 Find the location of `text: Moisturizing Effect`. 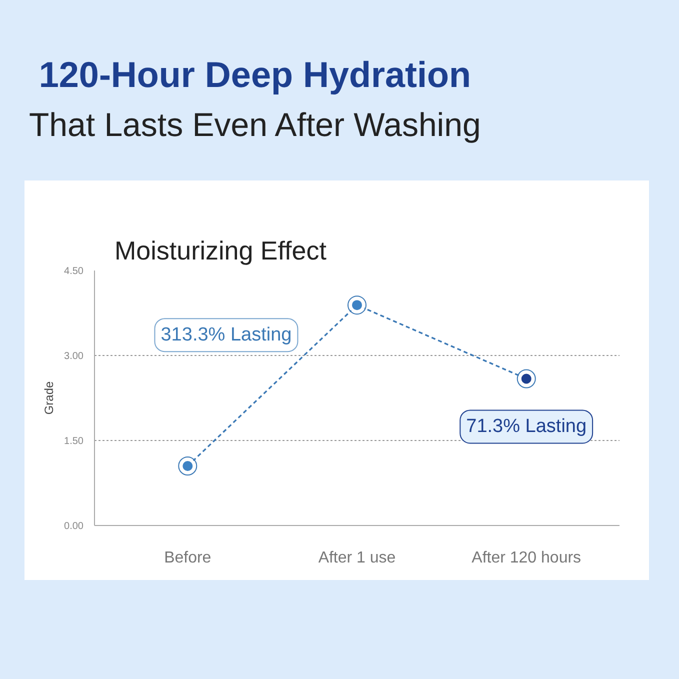

text: Moisturizing Effect is located at coordinates (221, 251).